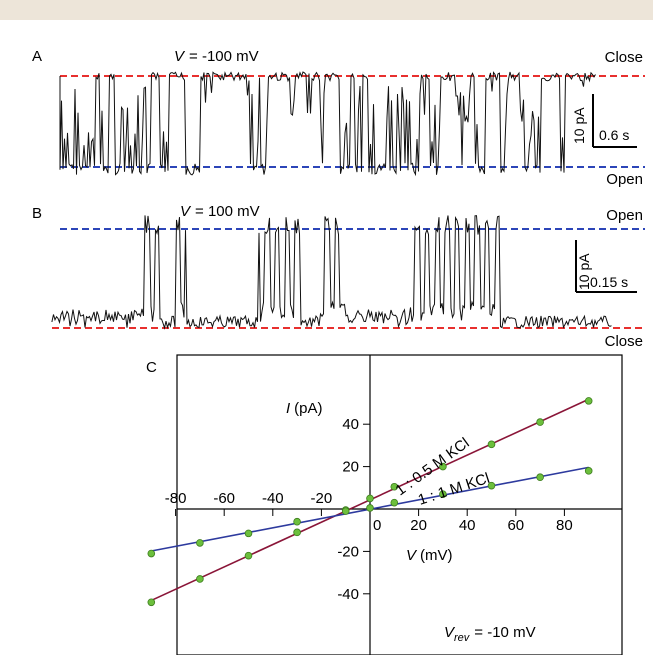  Describe the element at coordinates (564, 525) in the screenshot. I see `x-tick-label: 80` at that location.